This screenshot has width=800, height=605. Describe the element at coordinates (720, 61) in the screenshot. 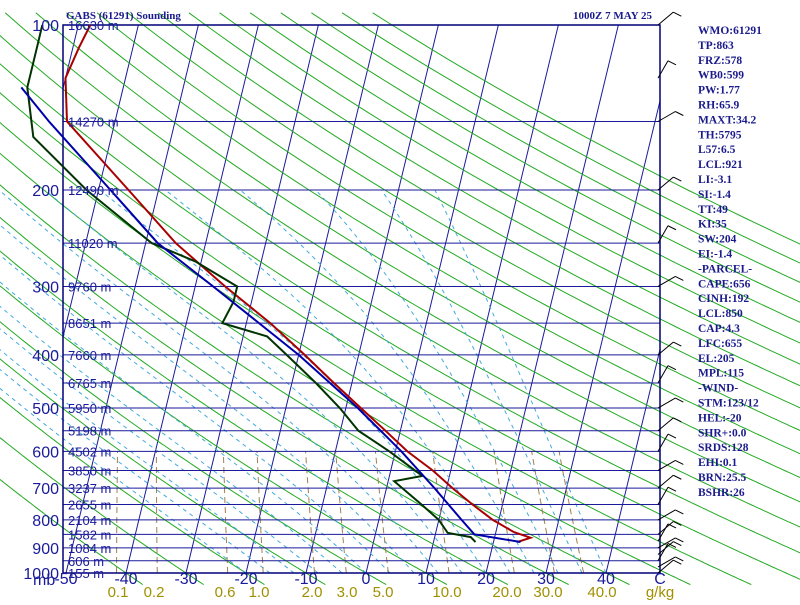

I see `index-entry: FRZ:578` at that location.